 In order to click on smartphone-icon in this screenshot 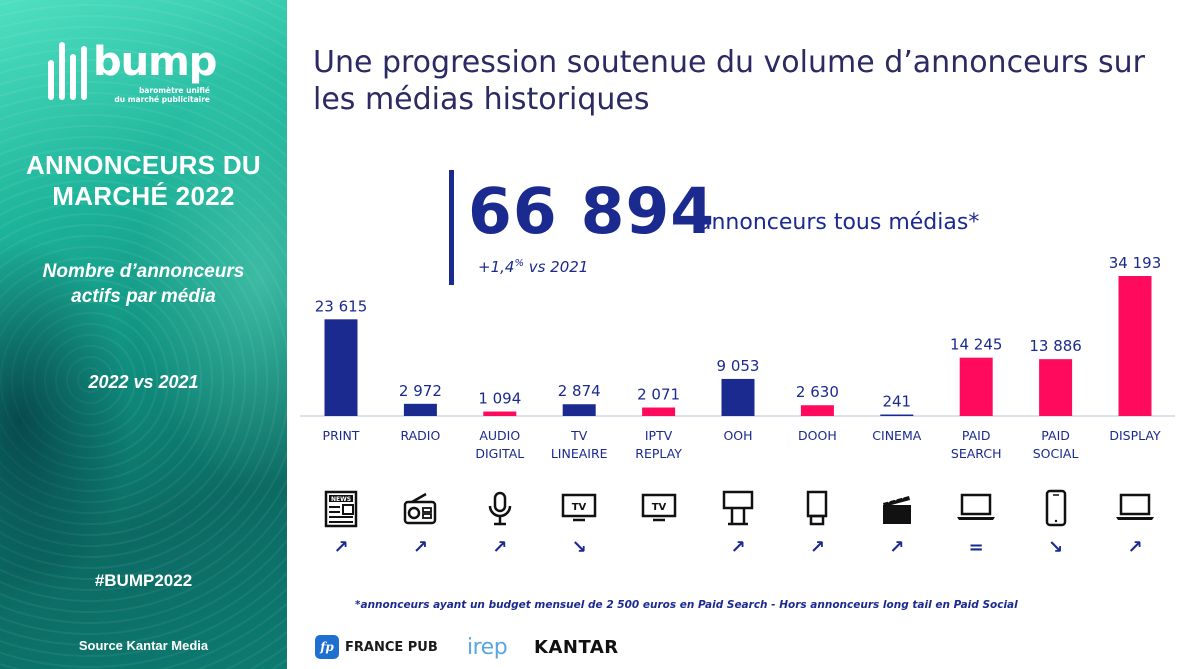, I will do `click(1056, 509)`.